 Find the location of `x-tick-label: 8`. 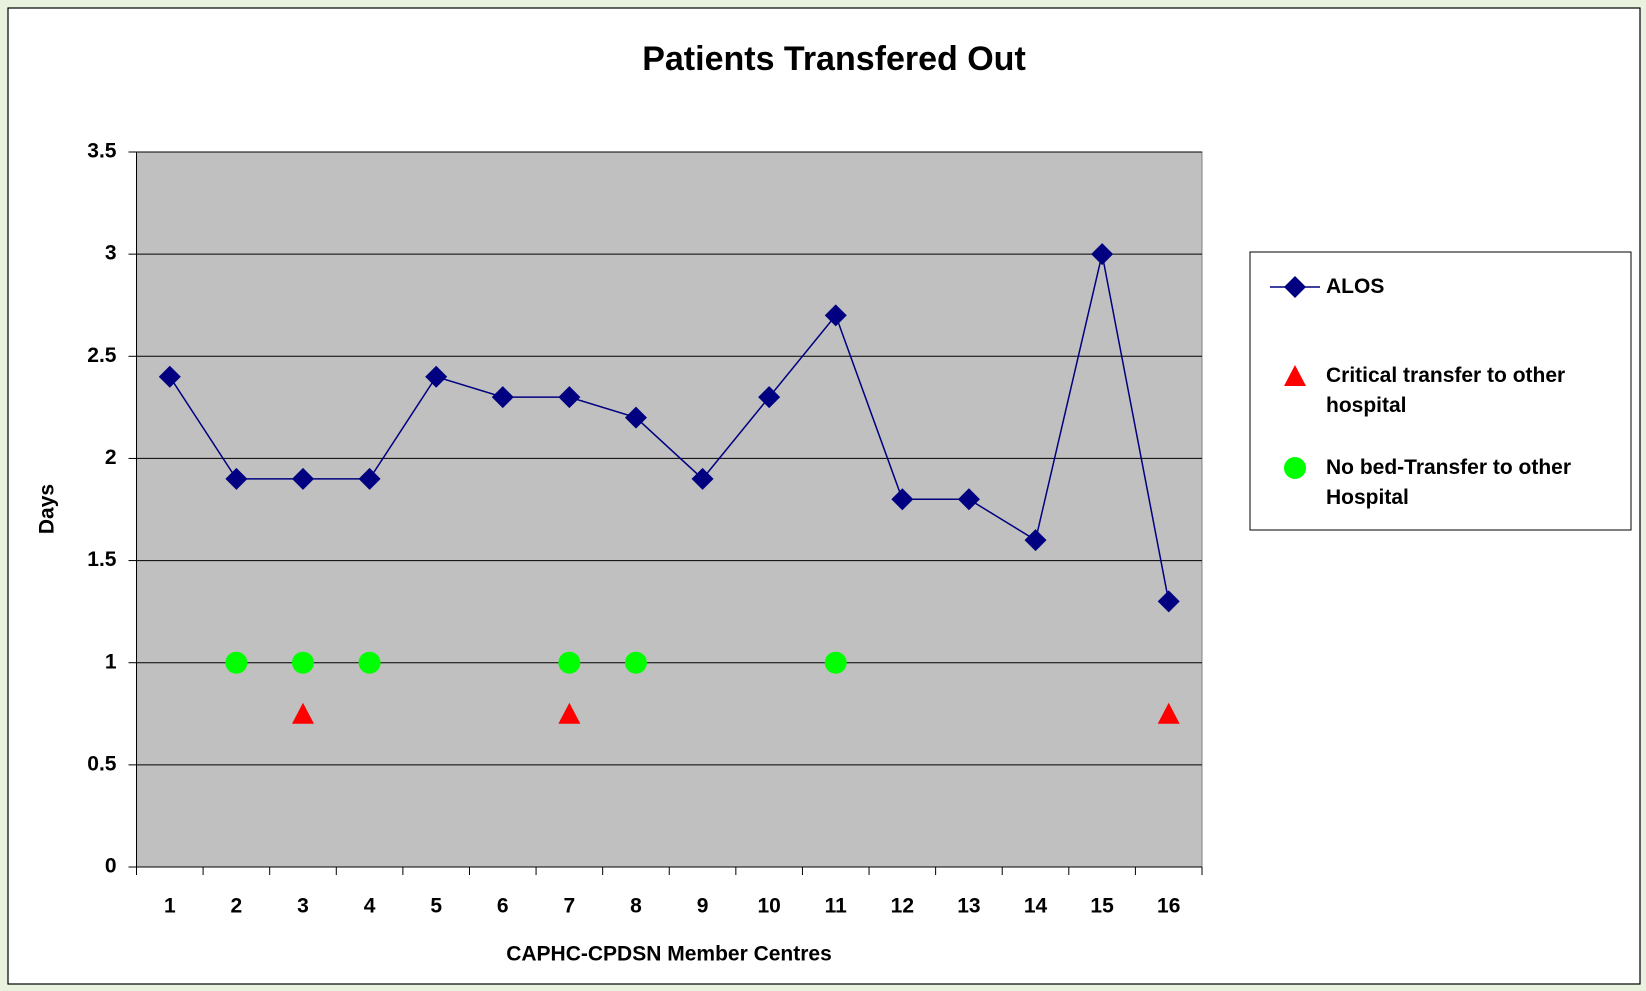

x-tick-label: 8 is located at coordinates (636, 906).